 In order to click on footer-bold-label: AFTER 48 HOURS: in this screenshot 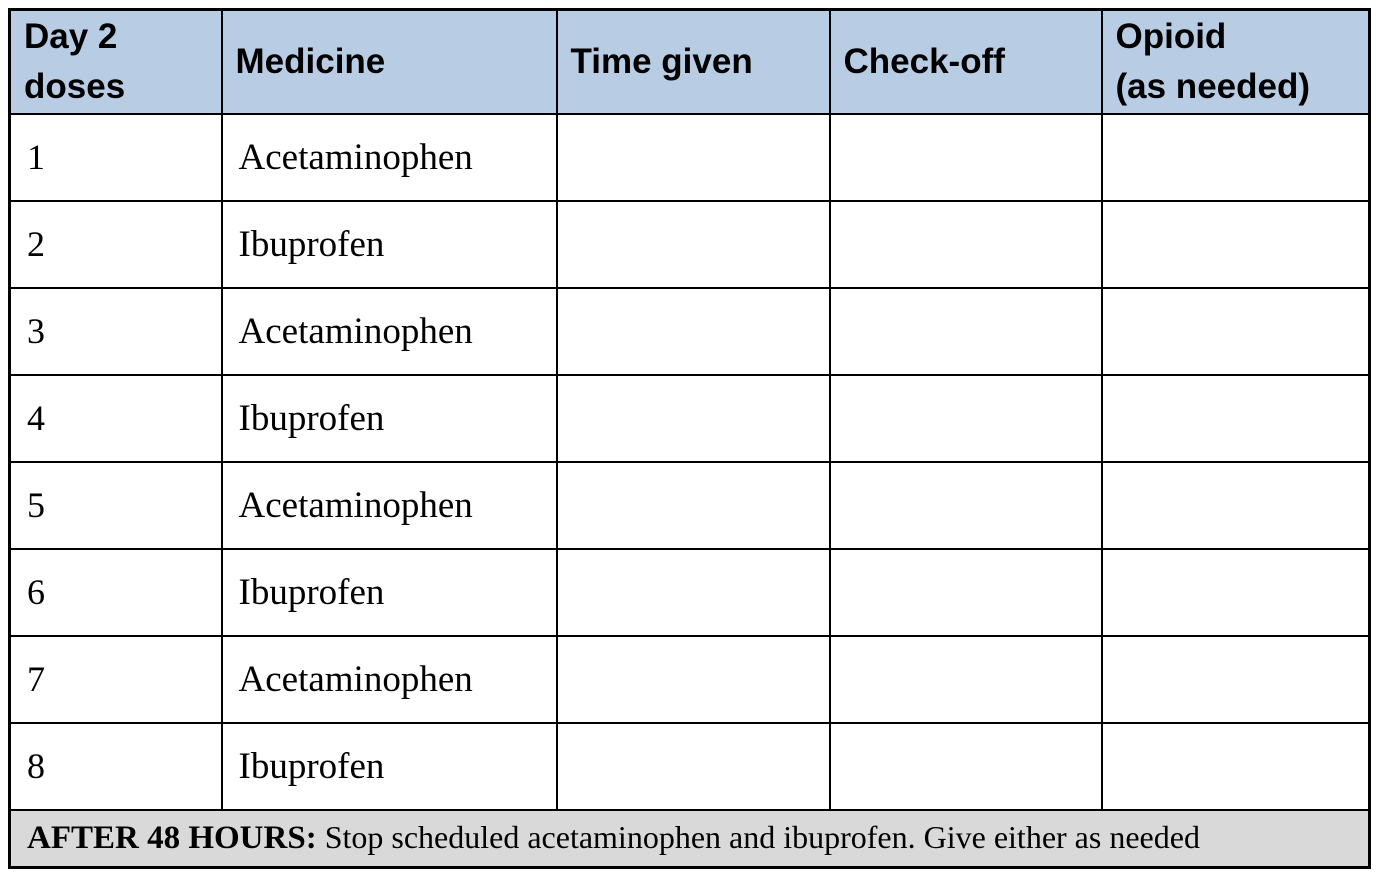, I will do `click(172, 838)`.